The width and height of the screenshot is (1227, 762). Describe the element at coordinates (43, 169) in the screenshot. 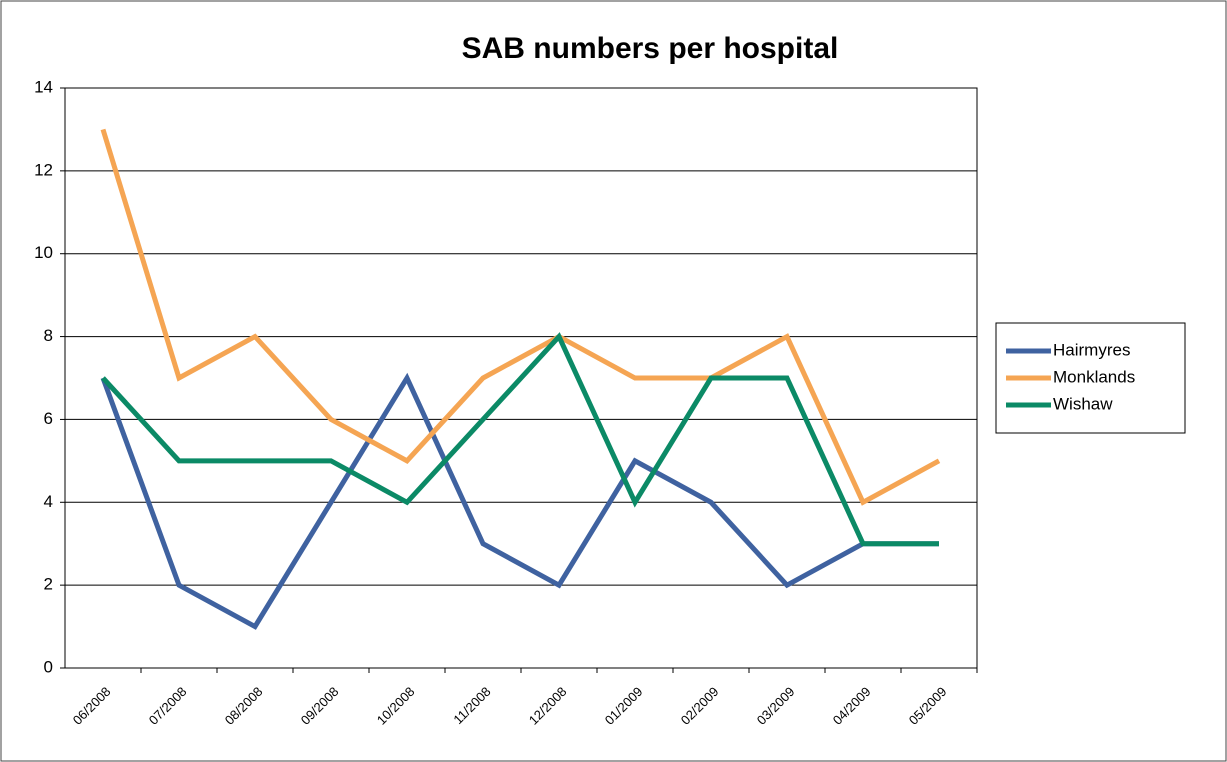

I see `y-tick-label: 12` at that location.